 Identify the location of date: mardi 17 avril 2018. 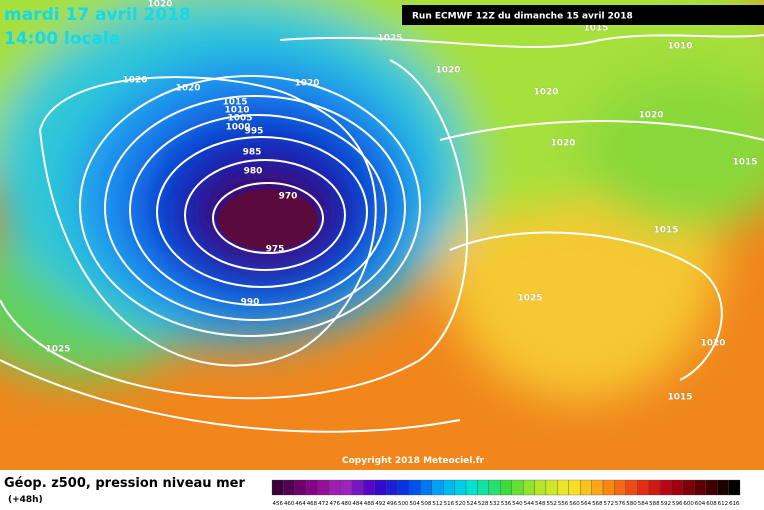
(97, 15).